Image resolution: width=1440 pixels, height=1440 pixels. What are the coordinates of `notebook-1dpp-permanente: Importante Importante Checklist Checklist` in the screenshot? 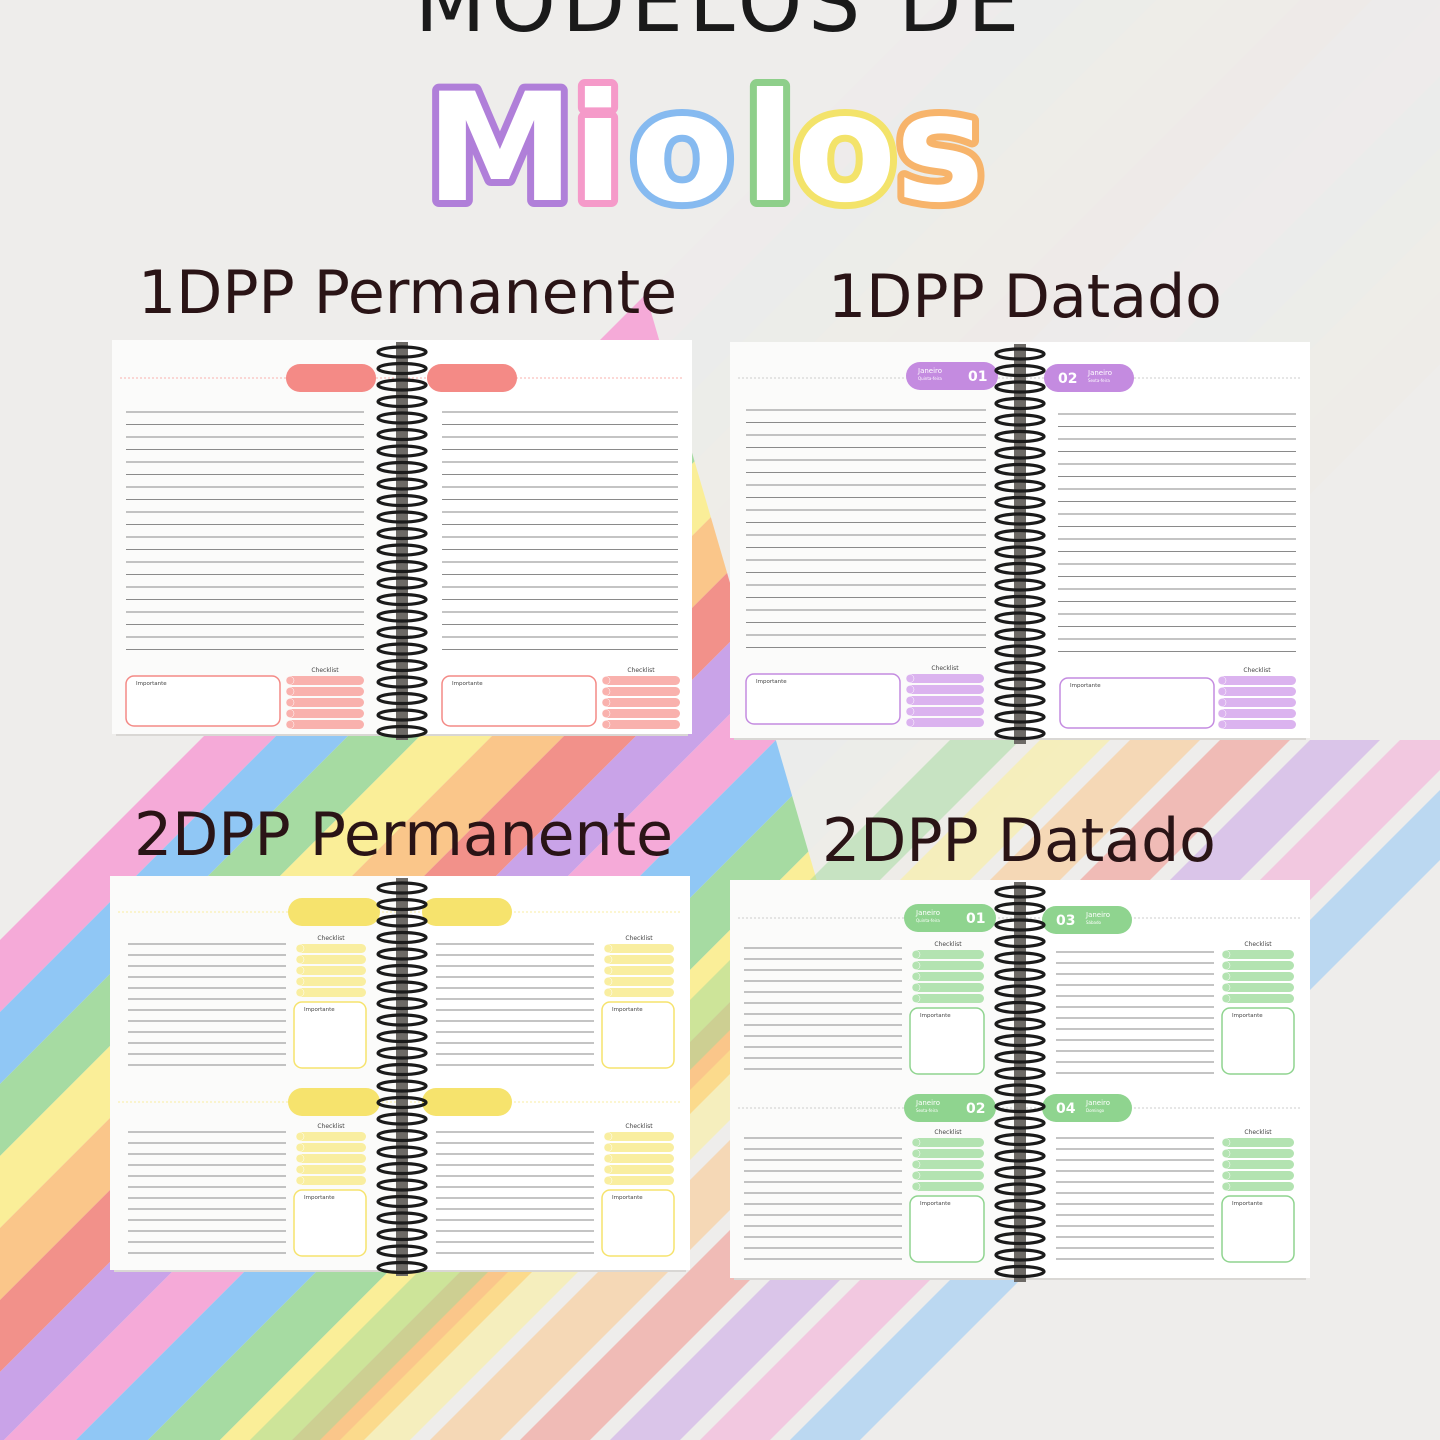 It's located at (402, 540).